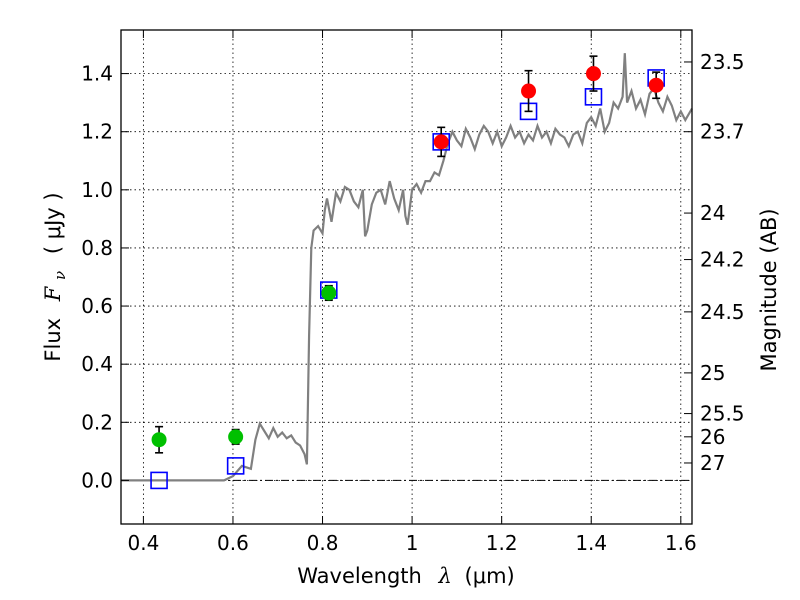  What do you see at coordinates (233, 543) in the screenshot?
I see `x-tick-label: 0.6` at bounding box center [233, 543].